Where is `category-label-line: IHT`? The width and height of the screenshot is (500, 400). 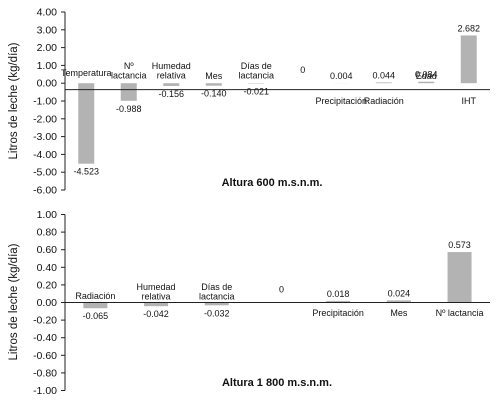
category-label-line: IHT is located at coordinates (469, 101).